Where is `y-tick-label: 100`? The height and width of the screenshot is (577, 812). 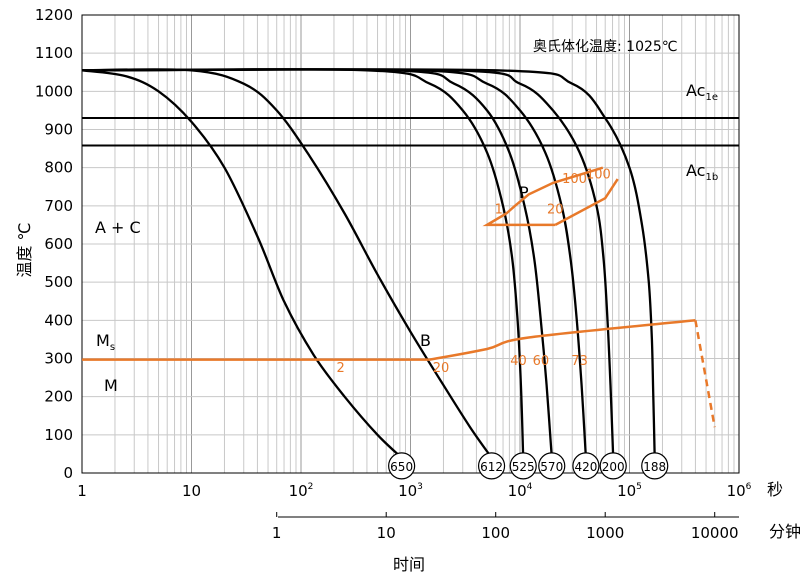 y-tick-label: 100 is located at coordinates (58, 435).